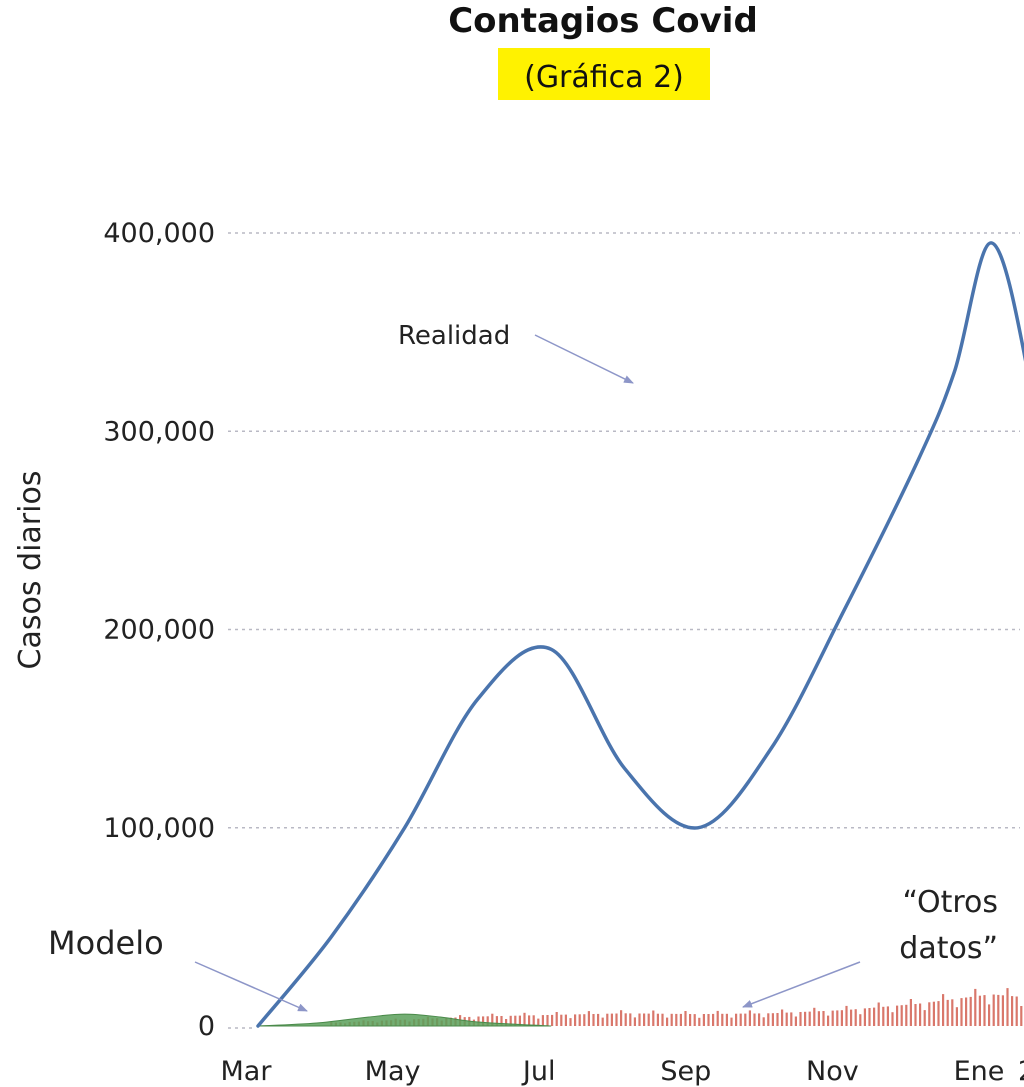 The image size is (1024, 1087). What do you see at coordinates (1021, 1071) in the screenshot?
I see `x-tick-label: 2021` at bounding box center [1021, 1071].